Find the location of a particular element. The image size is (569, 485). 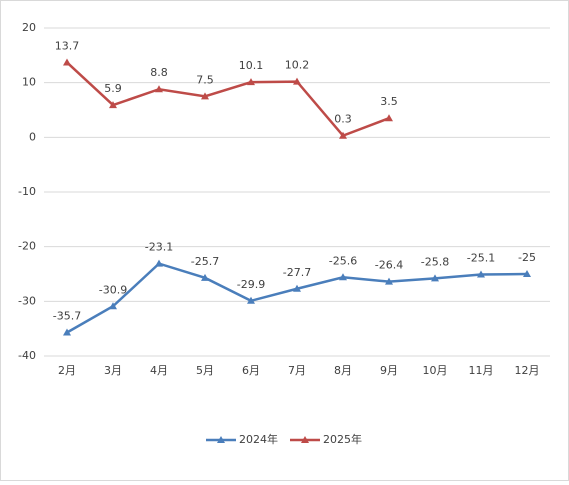

data-label: -25.8 is located at coordinates (435, 261).